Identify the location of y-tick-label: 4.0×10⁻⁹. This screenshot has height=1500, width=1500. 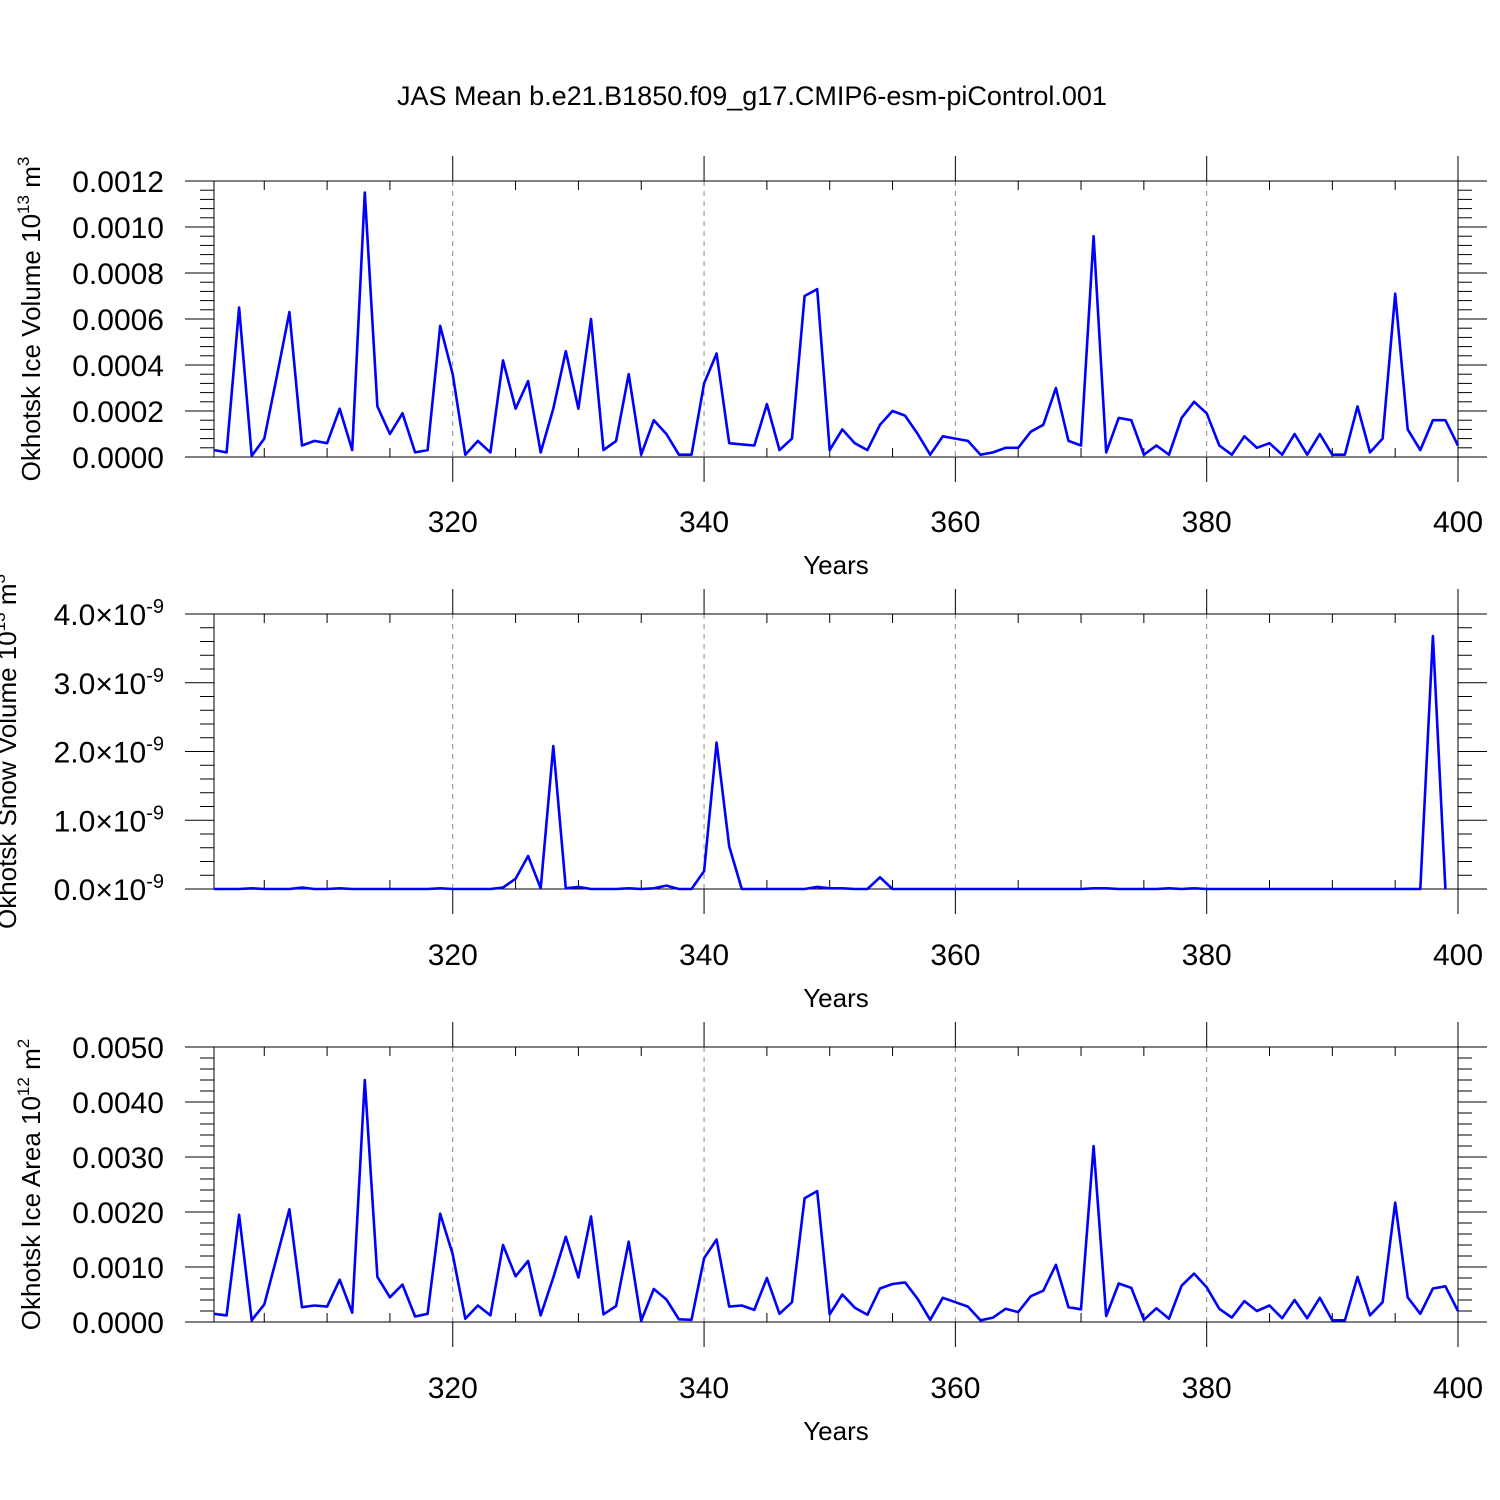
(109, 614).